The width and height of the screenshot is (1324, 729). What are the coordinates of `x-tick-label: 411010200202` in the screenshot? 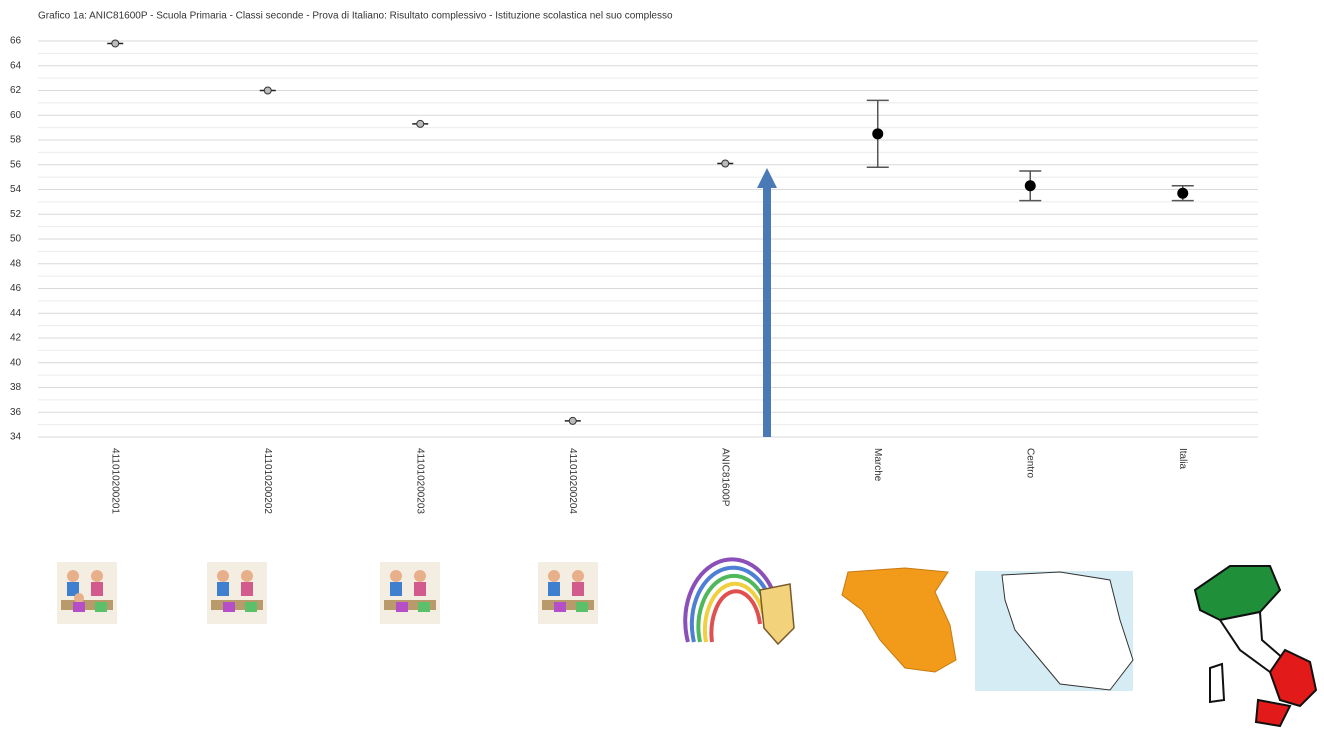 It's located at (267, 481).